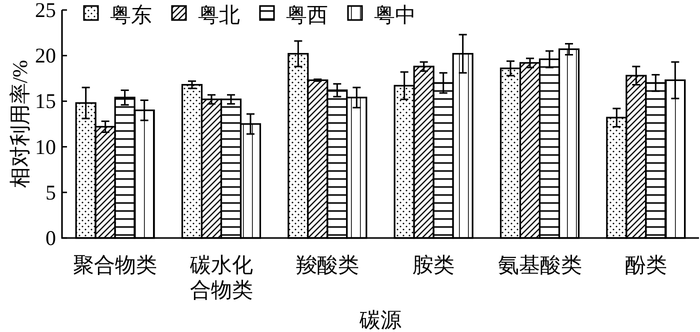 This screenshot has width=700, height=332. I want to click on x-tick-label: 羧酸类, so click(327, 265).